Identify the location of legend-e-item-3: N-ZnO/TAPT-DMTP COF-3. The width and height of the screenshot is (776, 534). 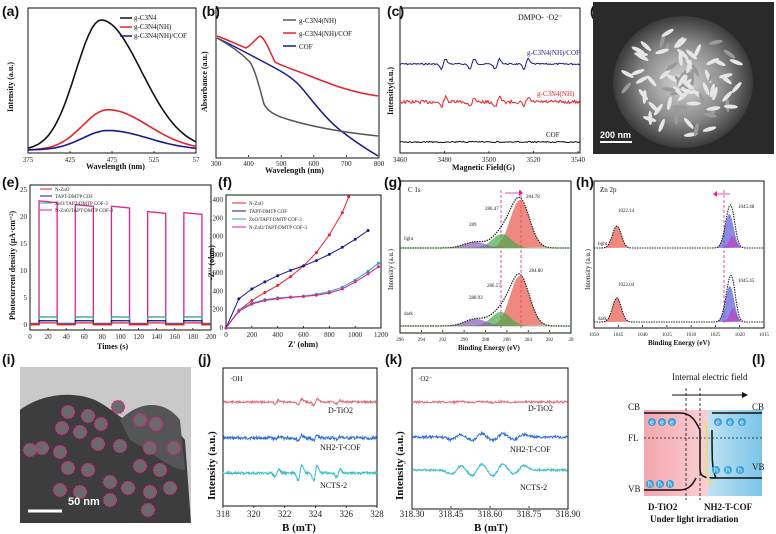
(84, 211).